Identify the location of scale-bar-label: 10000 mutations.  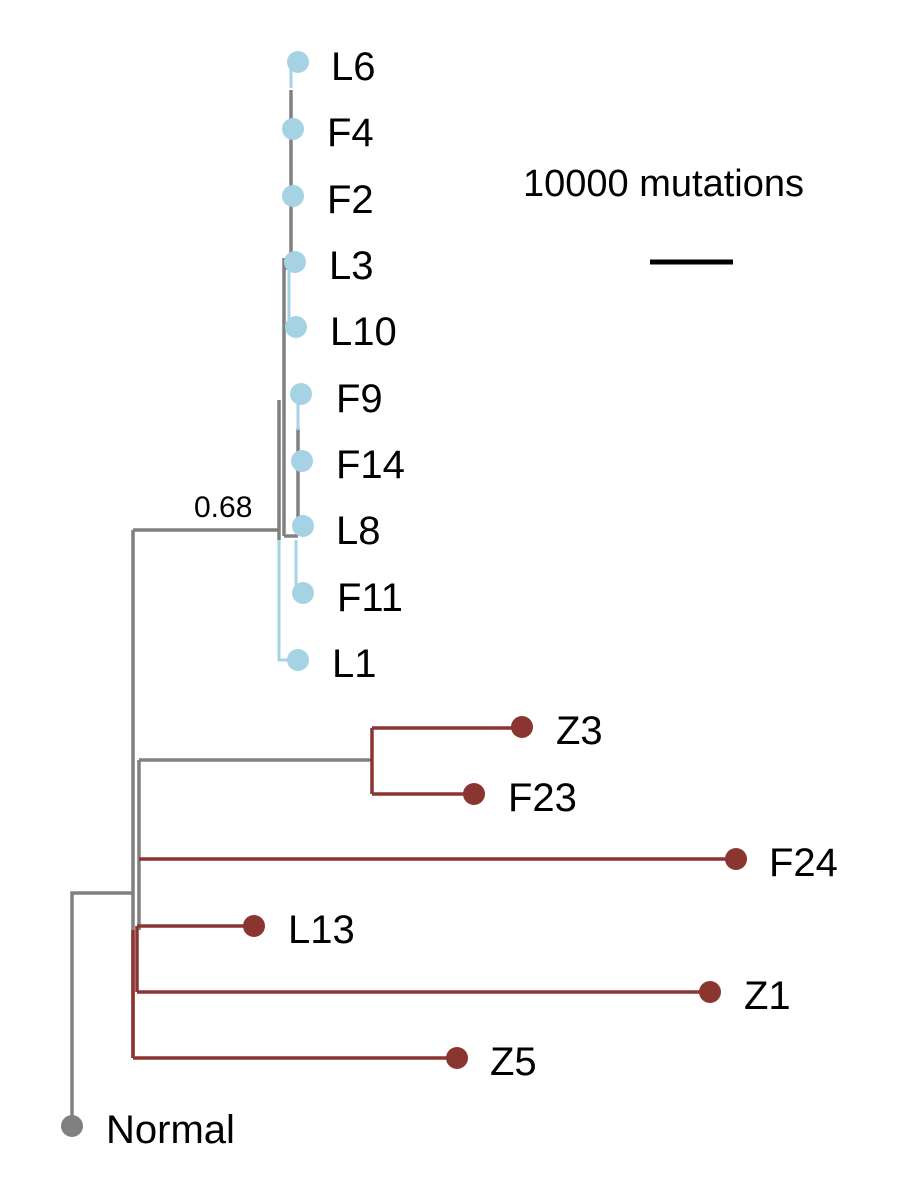
(663, 184).